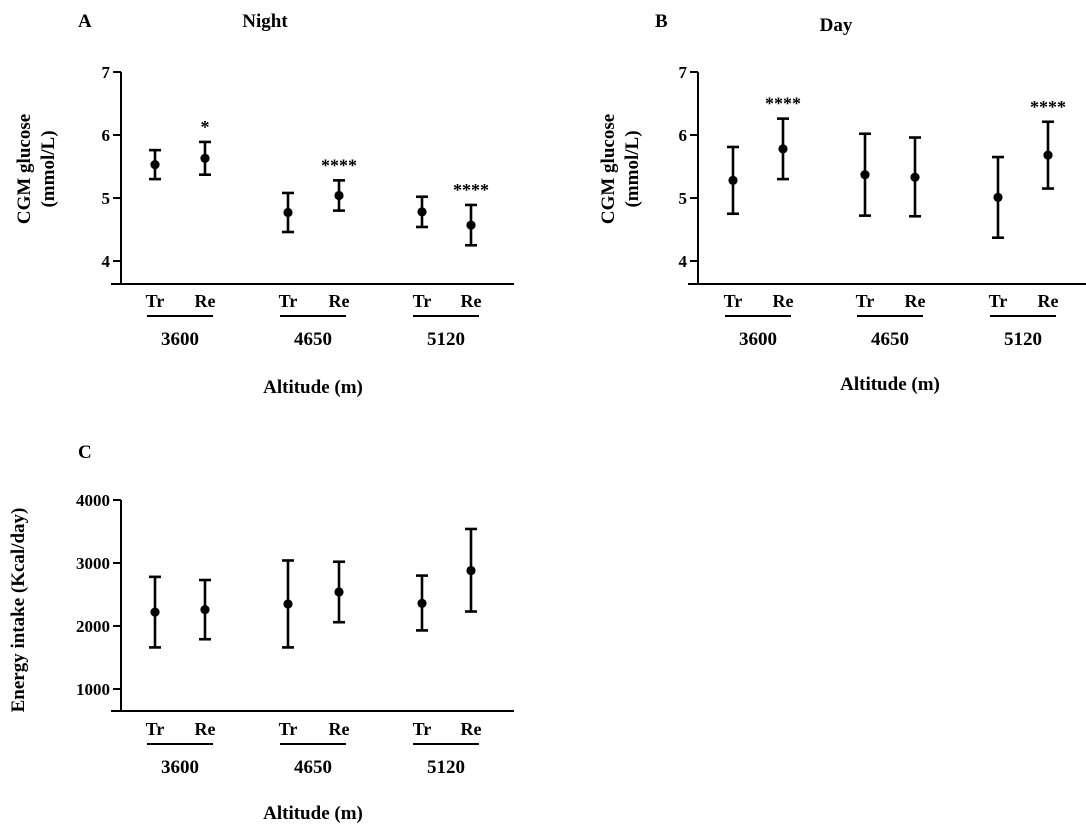 The width and height of the screenshot is (1086, 826). I want to click on y-tick-label: 1000, so click(93, 689).